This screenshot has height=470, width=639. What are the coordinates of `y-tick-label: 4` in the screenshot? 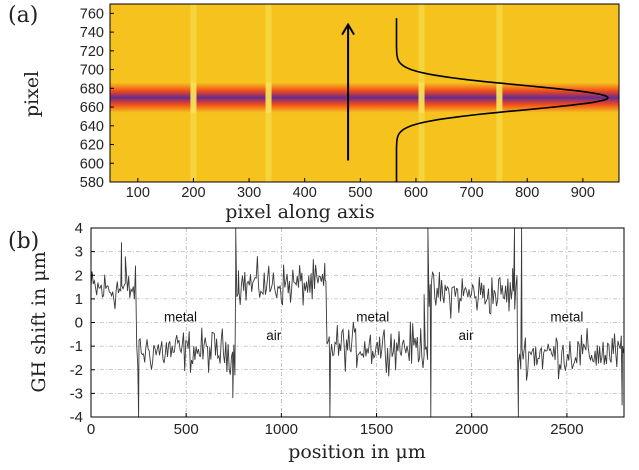 It's located at (79, 228).